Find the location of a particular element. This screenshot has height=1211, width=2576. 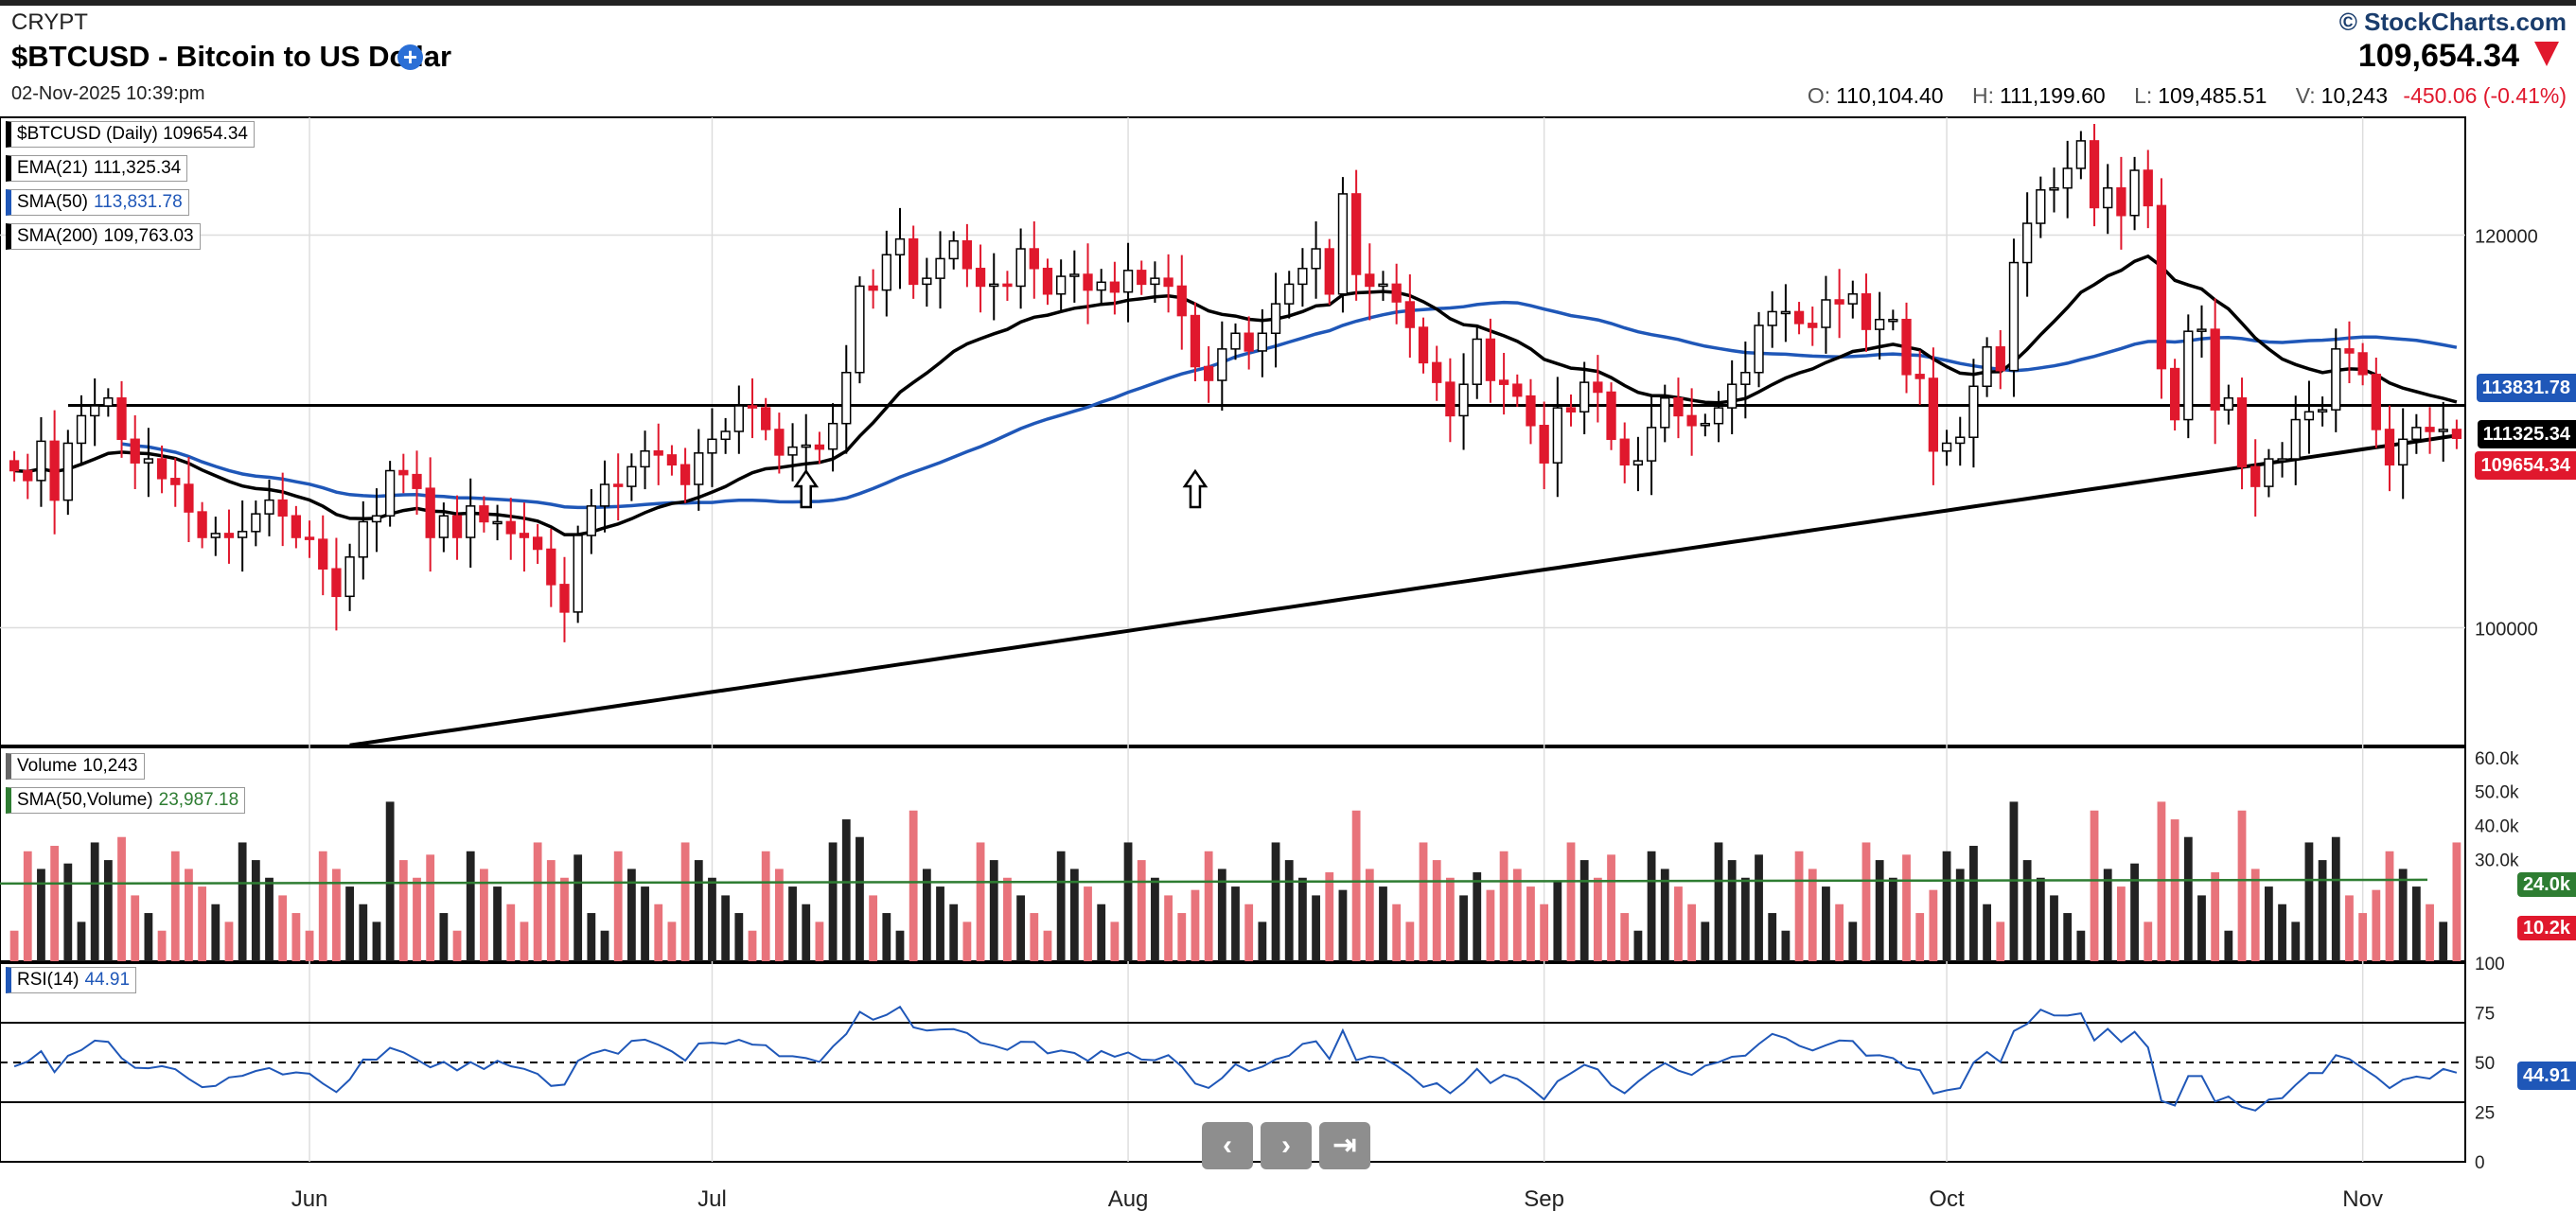

volume-tick-label: 40.0k is located at coordinates (2497, 827).